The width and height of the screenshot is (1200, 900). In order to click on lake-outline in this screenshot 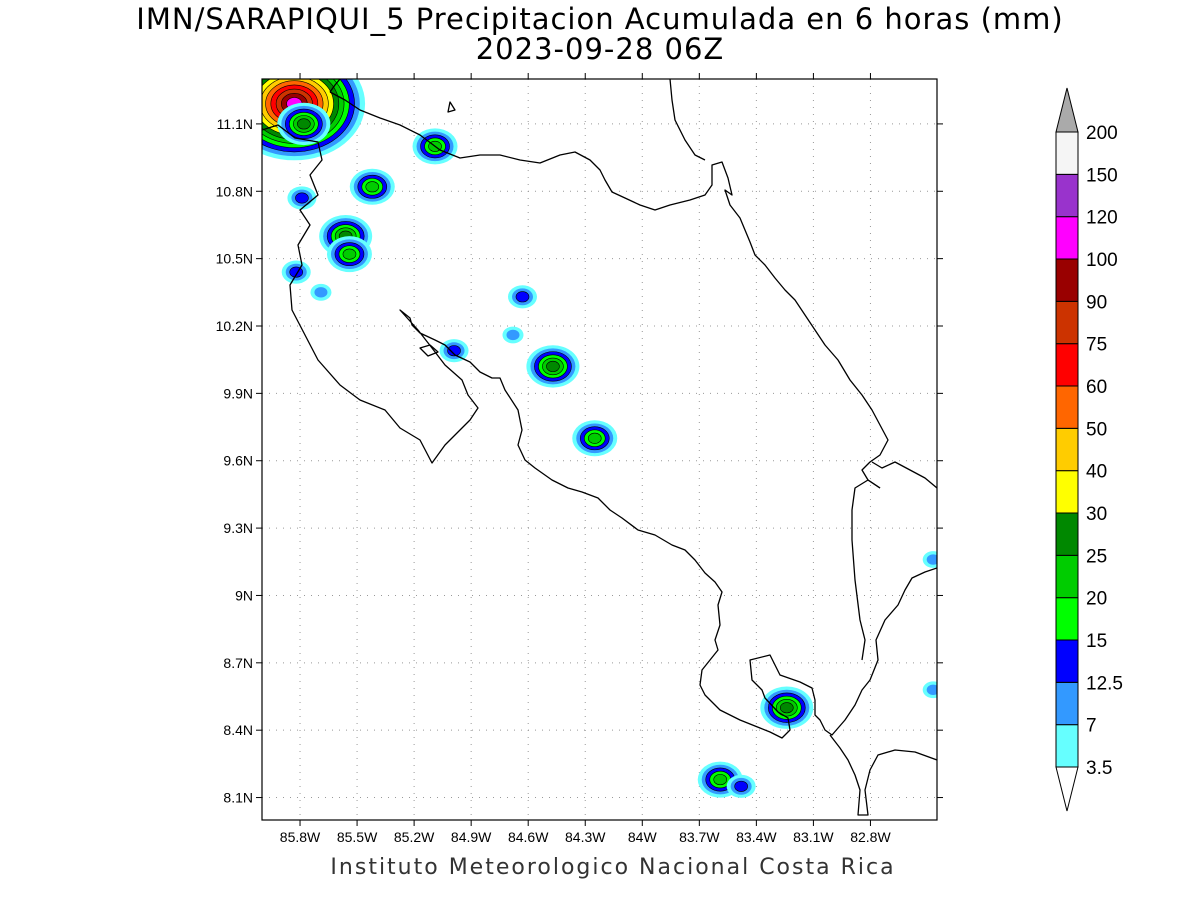, I will do `click(451, 107)`.